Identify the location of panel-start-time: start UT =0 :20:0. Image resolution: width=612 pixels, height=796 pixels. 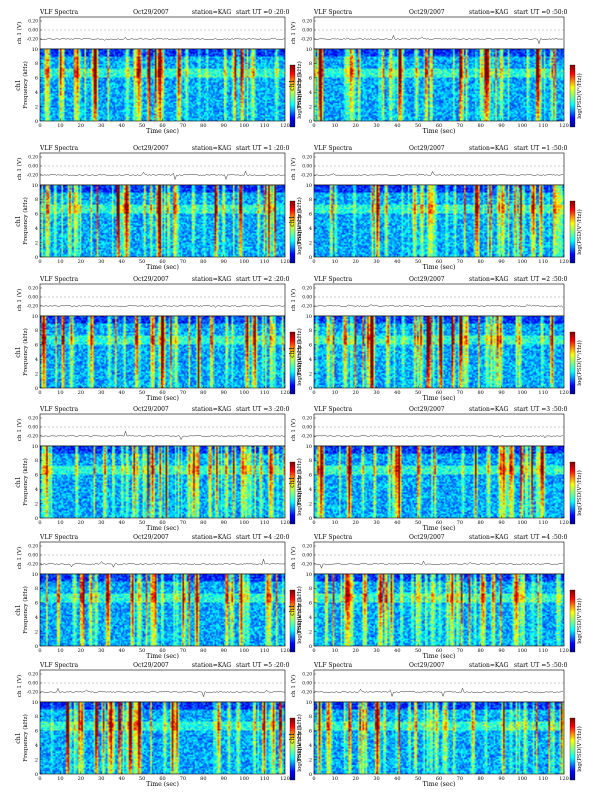
(263, 12).